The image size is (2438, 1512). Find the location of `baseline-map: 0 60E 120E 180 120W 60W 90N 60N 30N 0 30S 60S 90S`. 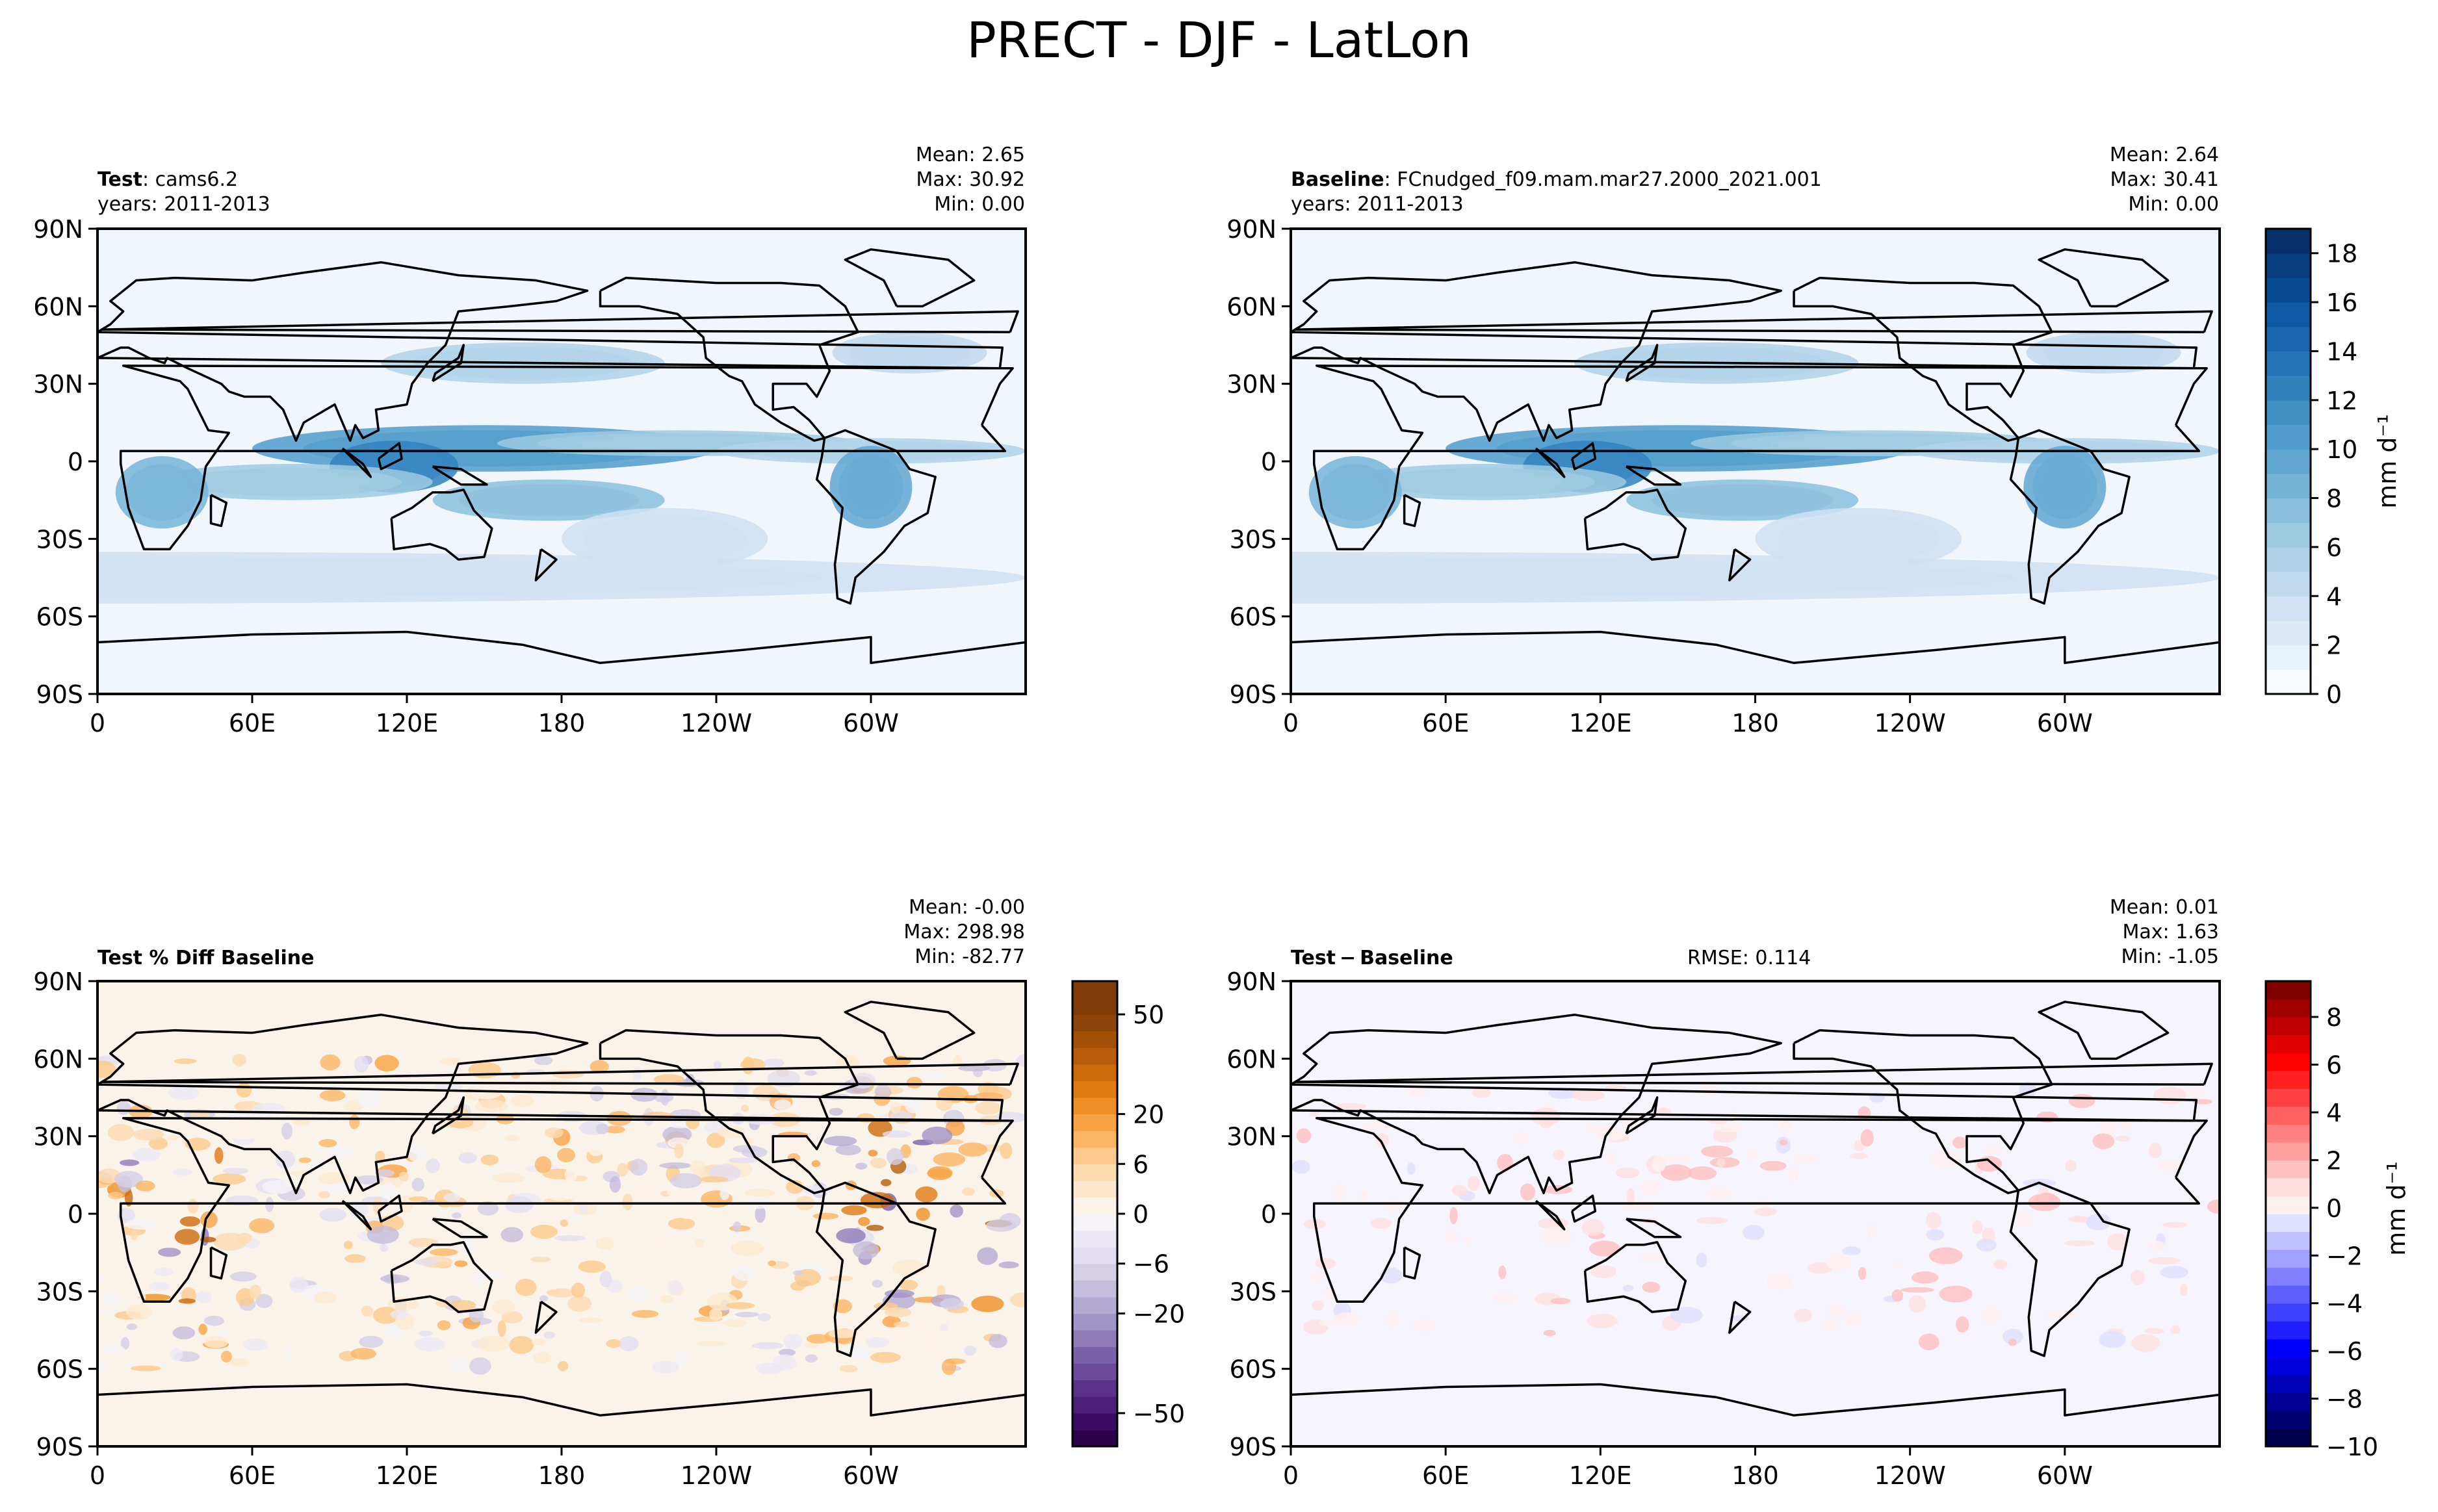

baseline-map: 0 60E 120E 180 120W 60W 90N 60N 30N 0 30S 60S 90S is located at coordinates (1724, 476).